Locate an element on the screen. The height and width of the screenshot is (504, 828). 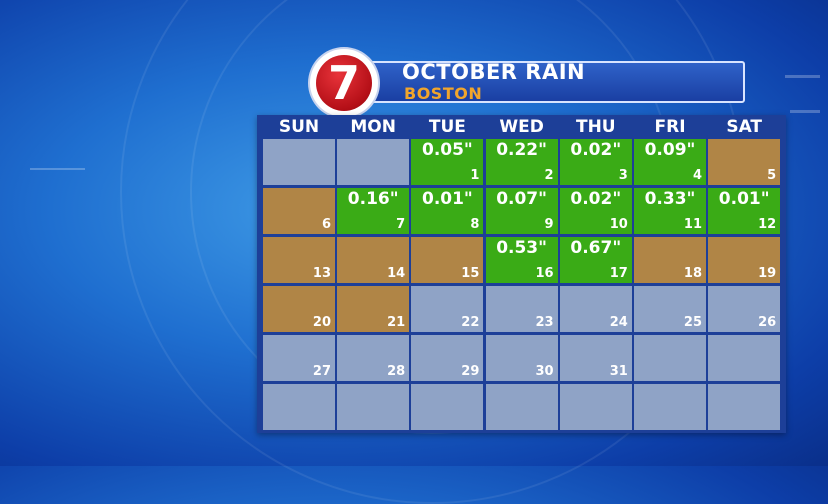
calendar-day-cell: 26 is located at coordinates (744, 309).